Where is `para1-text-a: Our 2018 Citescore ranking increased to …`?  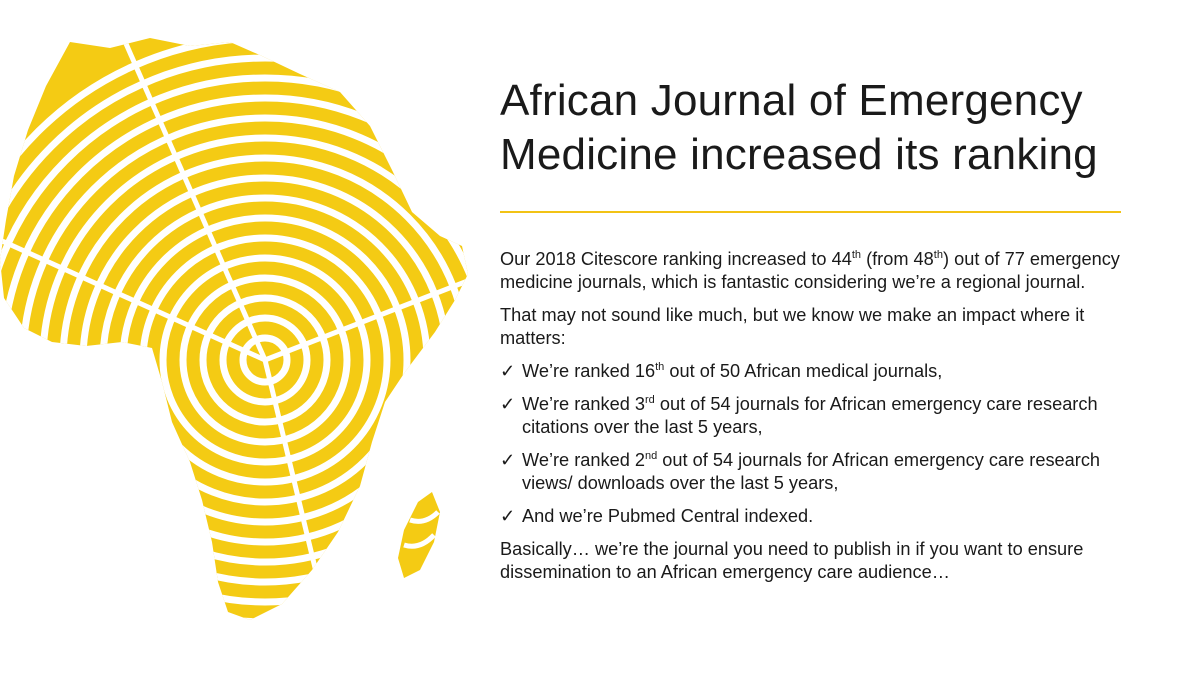
para1-text-a: Our 2018 Citescore ranking increased to … is located at coordinates (676, 259).